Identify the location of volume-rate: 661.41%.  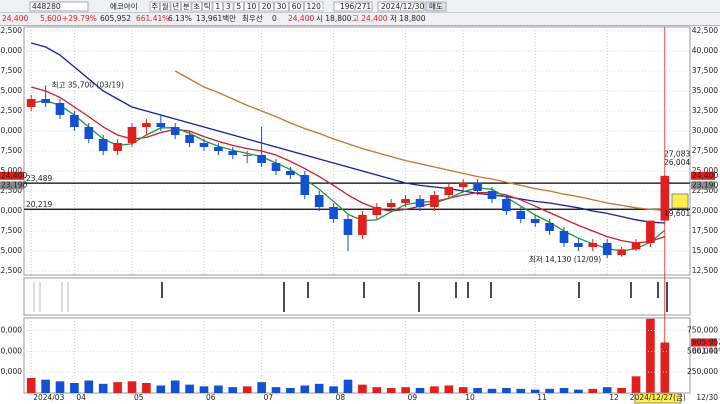
(152, 18).